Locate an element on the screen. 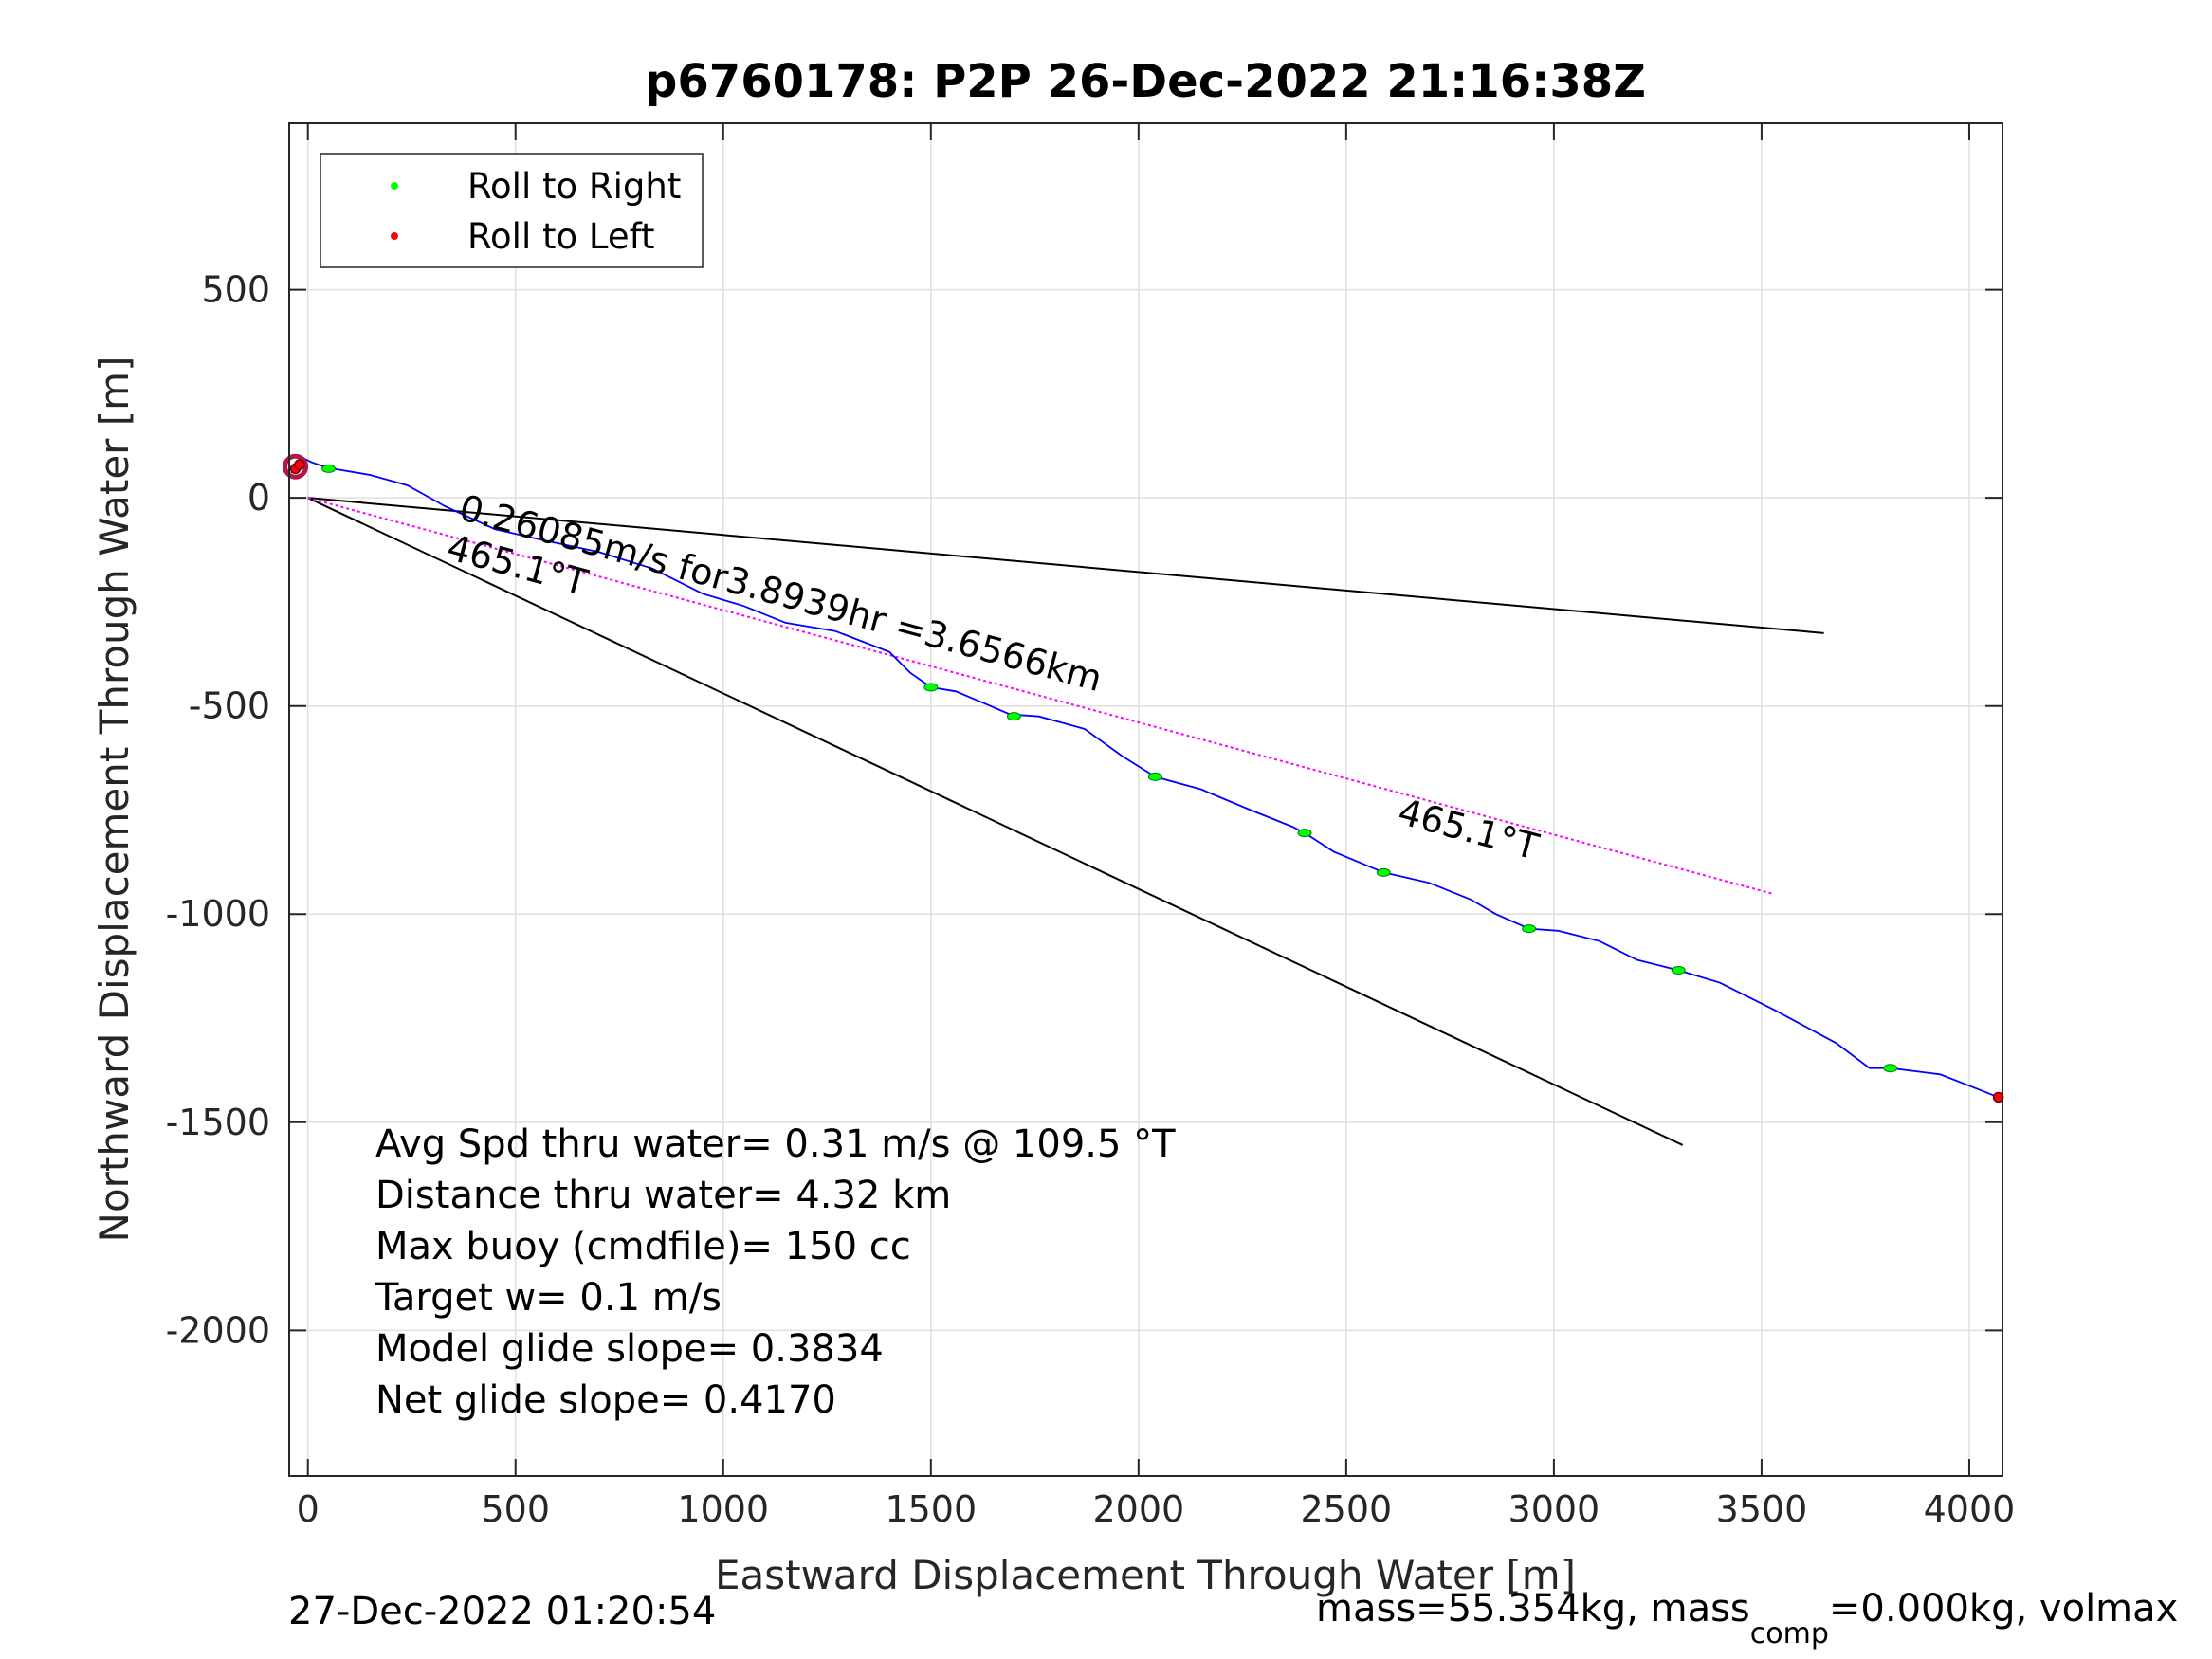  x-tick-label: 4000 is located at coordinates (1970, 1509).